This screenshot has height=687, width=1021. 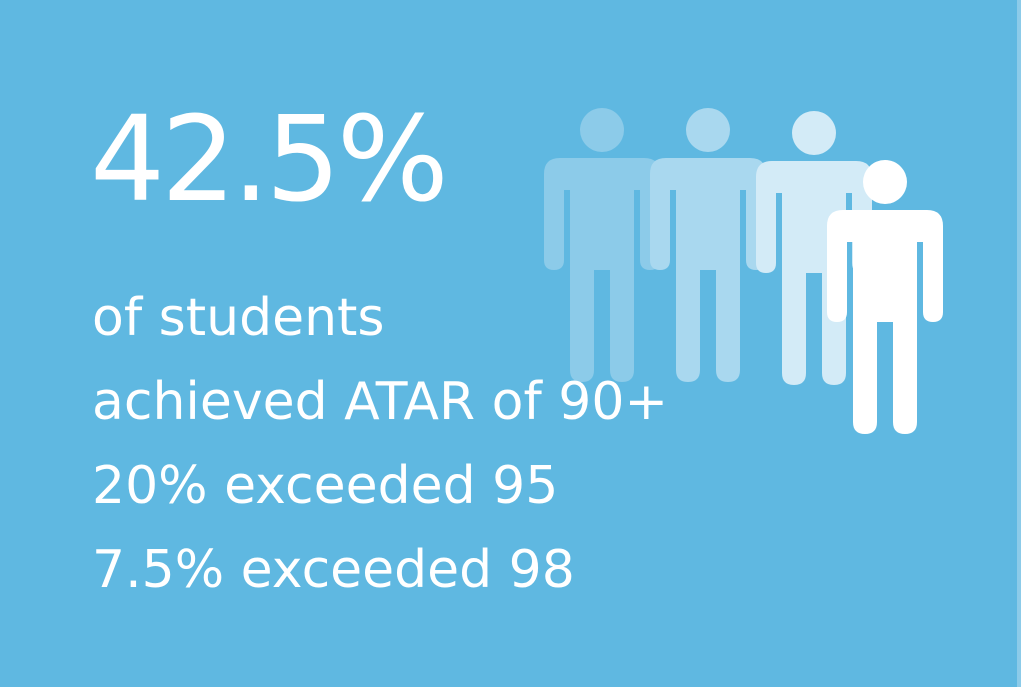 I want to click on text-line: achieved ATAR of 90+, so click(x=380, y=402).